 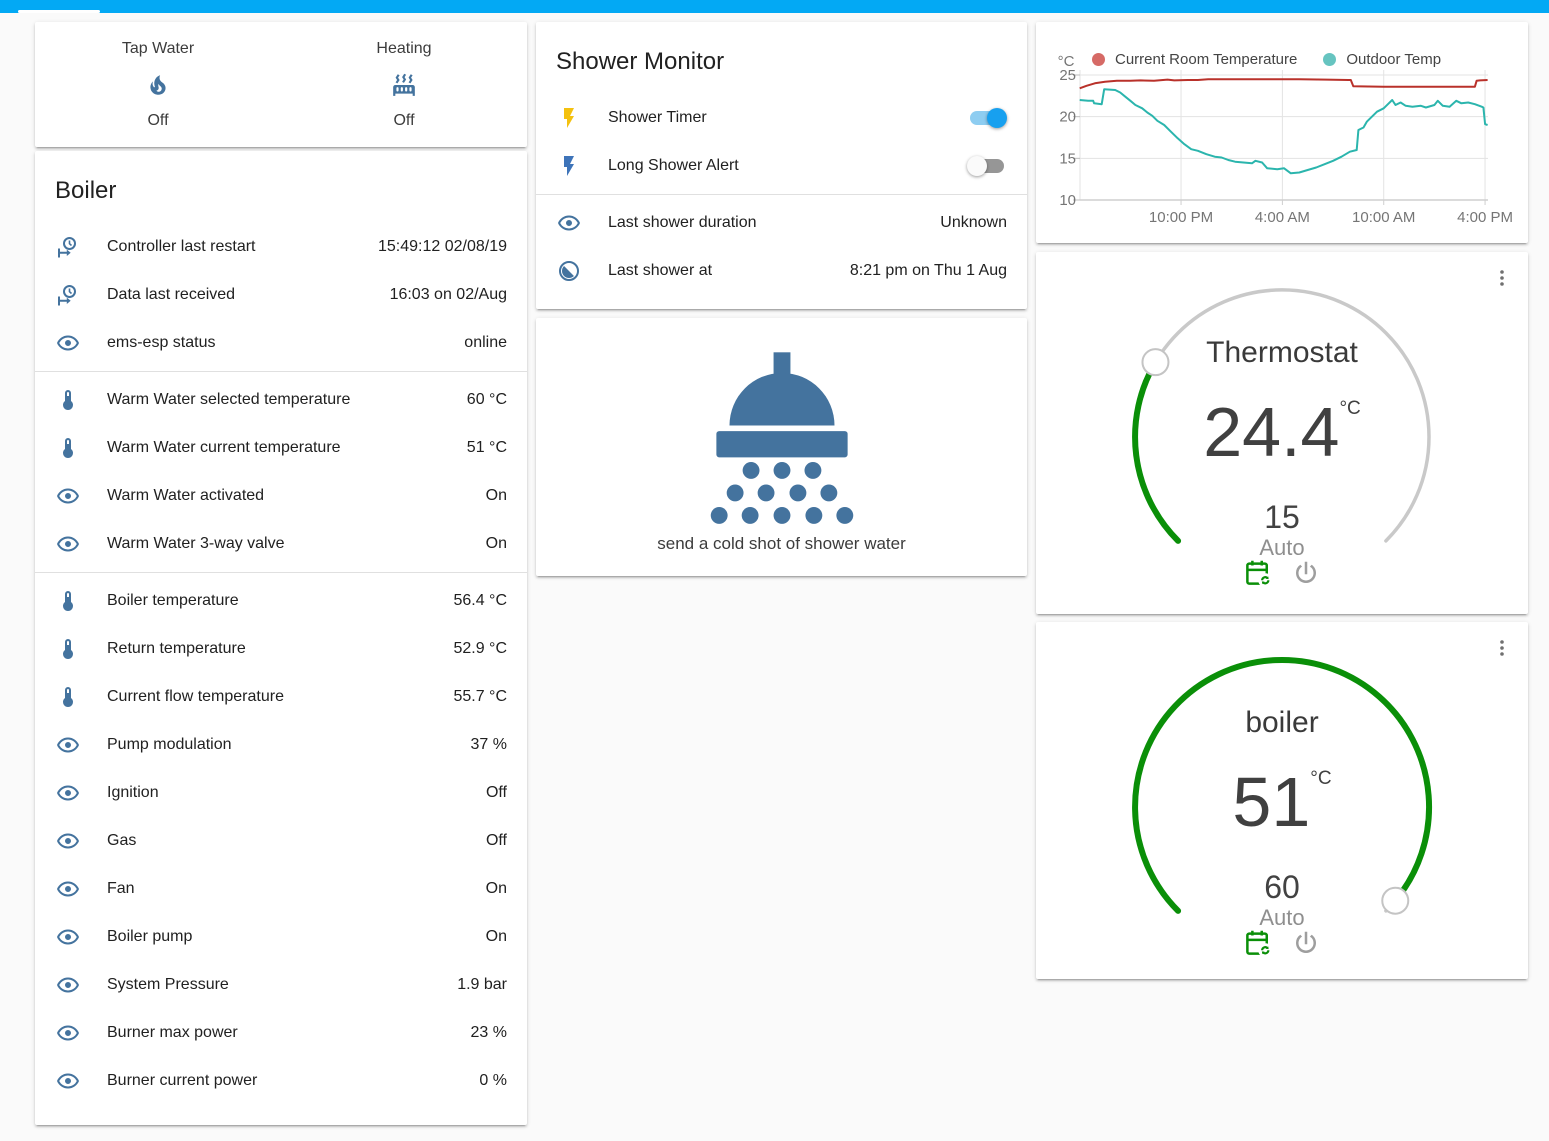 I want to click on card-title: Boiler, so click(x=86, y=190).